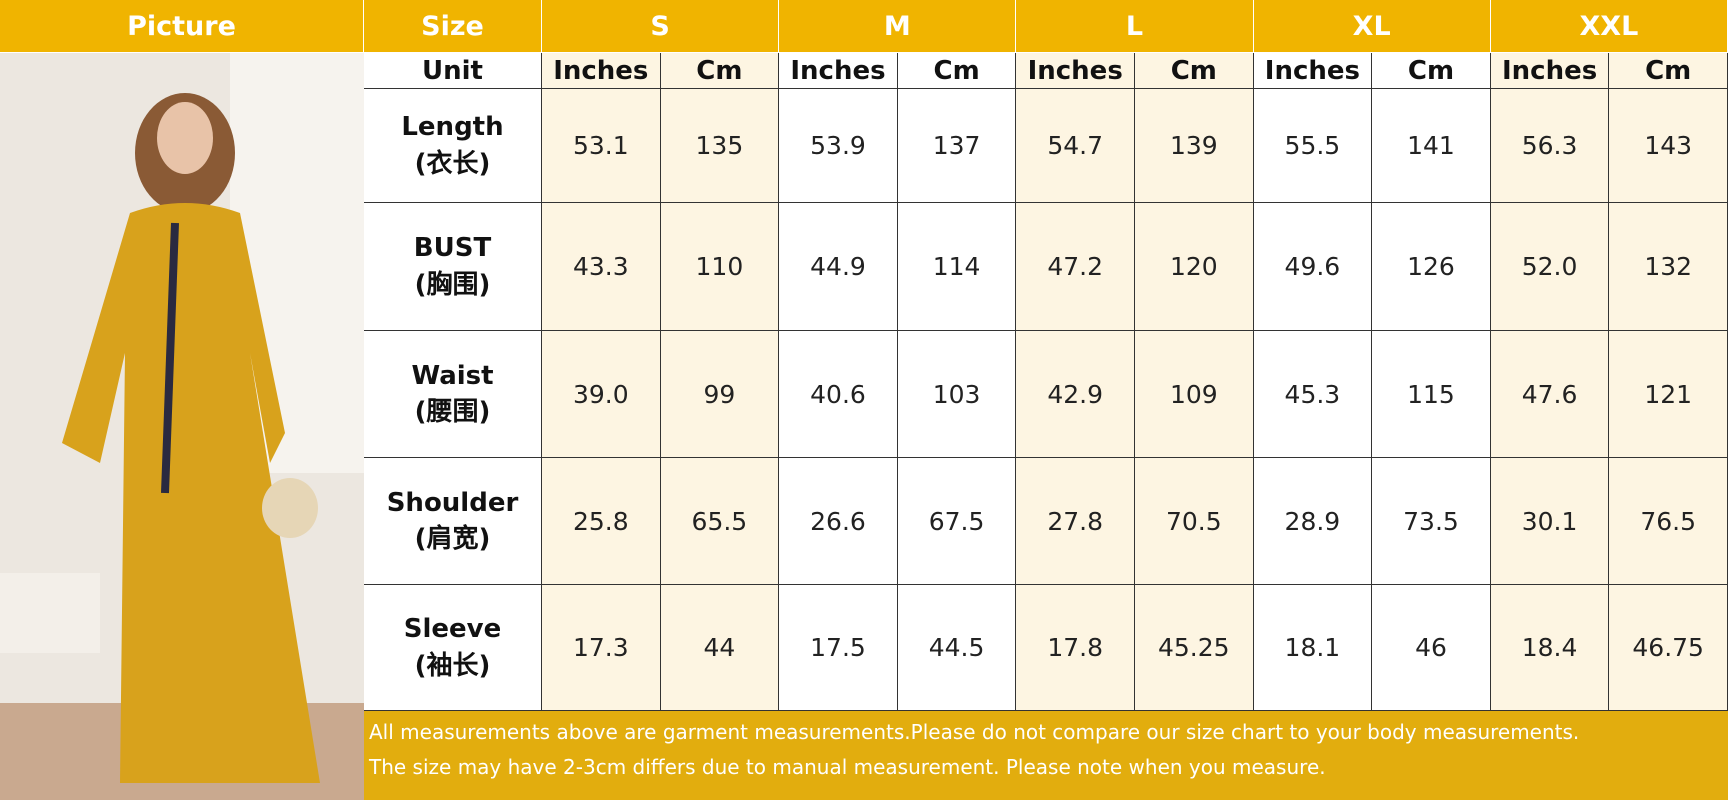  What do you see at coordinates (720, 146) in the screenshot?
I see `value-cell: 135` at bounding box center [720, 146].